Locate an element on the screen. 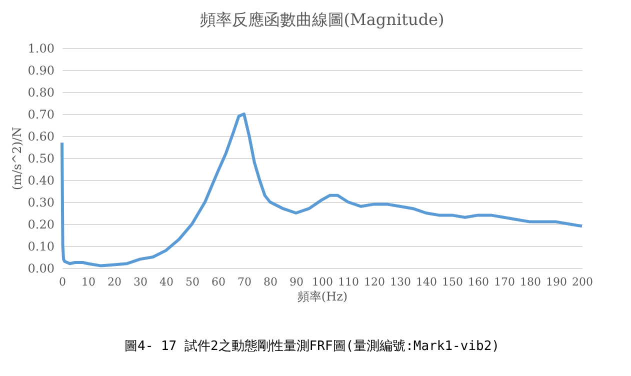  y-tick-label: 0.30 is located at coordinates (41, 203).